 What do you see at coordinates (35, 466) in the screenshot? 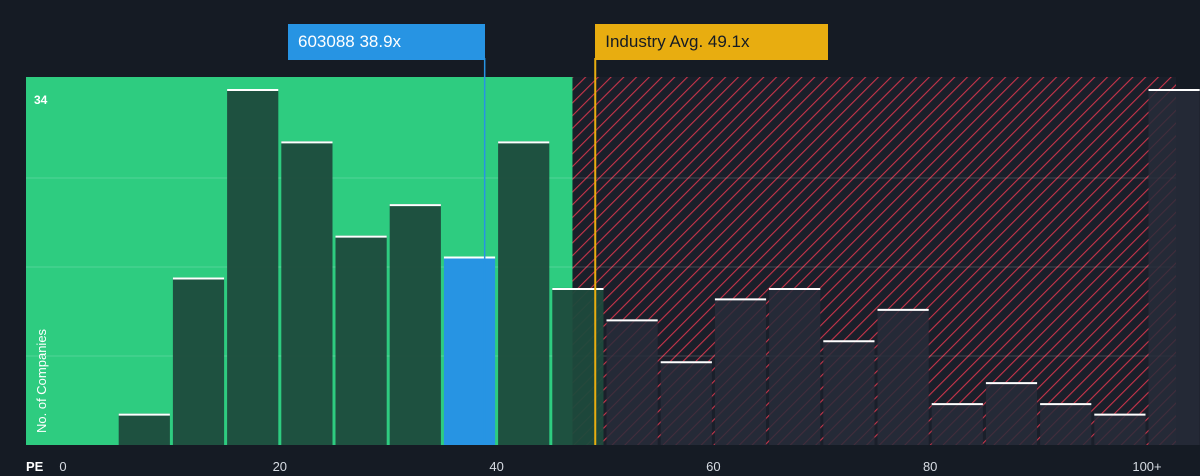
I see `x-axis-title: PE` at bounding box center [35, 466].